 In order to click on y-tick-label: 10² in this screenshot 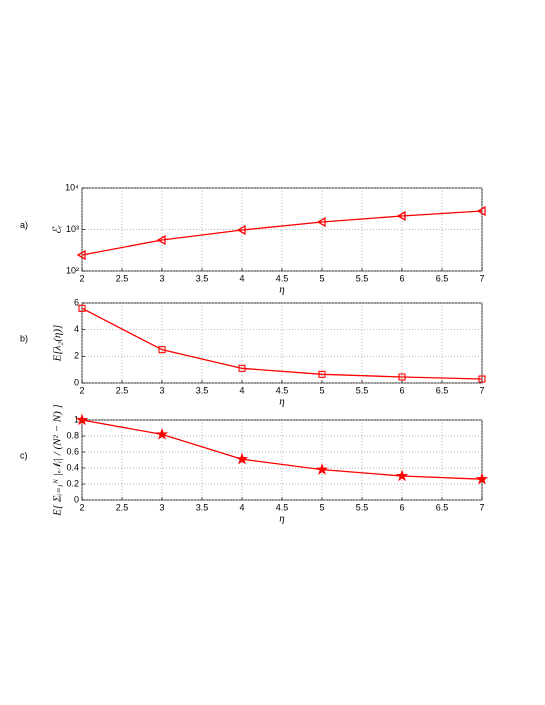, I will do `click(72, 270)`.